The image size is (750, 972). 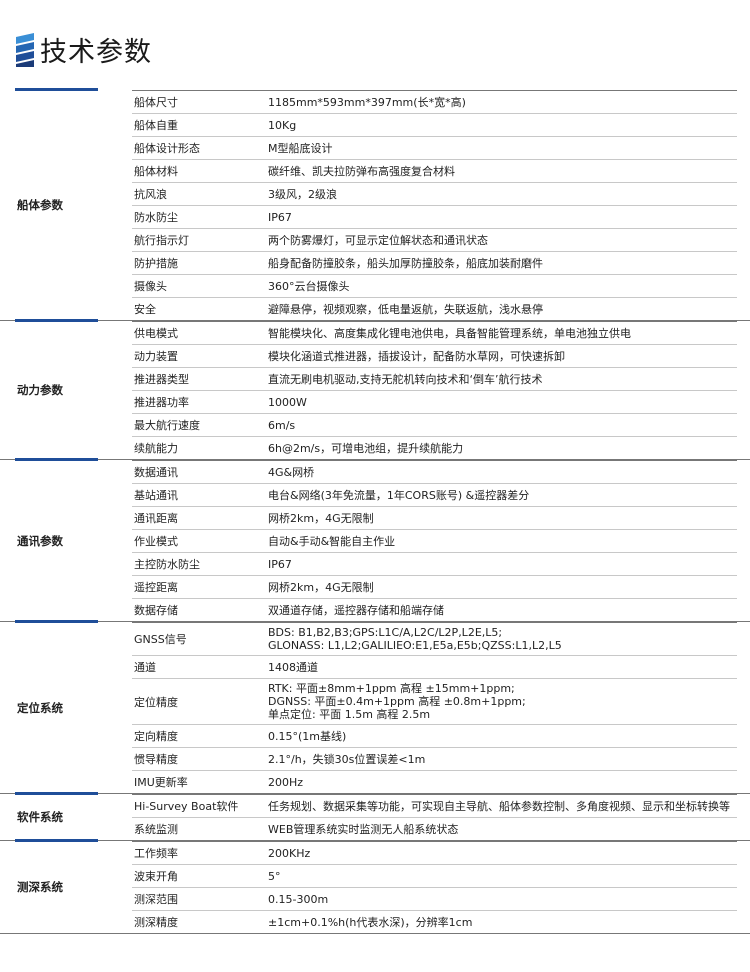 What do you see at coordinates (370, 922) in the screenshot?
I see `param-value: ±1cm+0.1%h(h代表水深)，分辨率1cm` at bounding box center [370, 922].